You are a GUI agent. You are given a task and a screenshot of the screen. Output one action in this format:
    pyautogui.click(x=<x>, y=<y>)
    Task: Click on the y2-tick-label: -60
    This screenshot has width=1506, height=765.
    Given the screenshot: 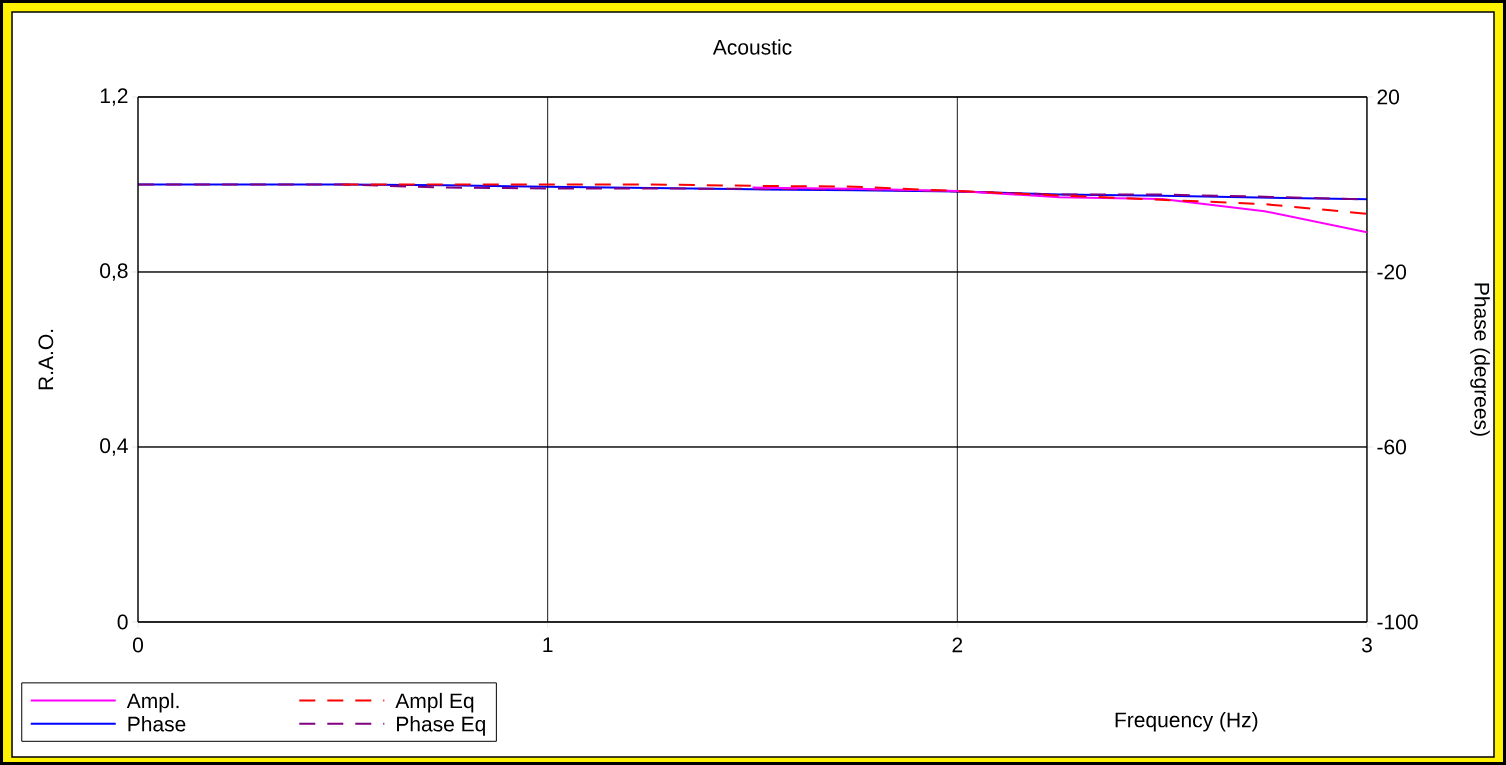 What is the action you would take?
    pyautogui.click(x=1392, y=447)
    